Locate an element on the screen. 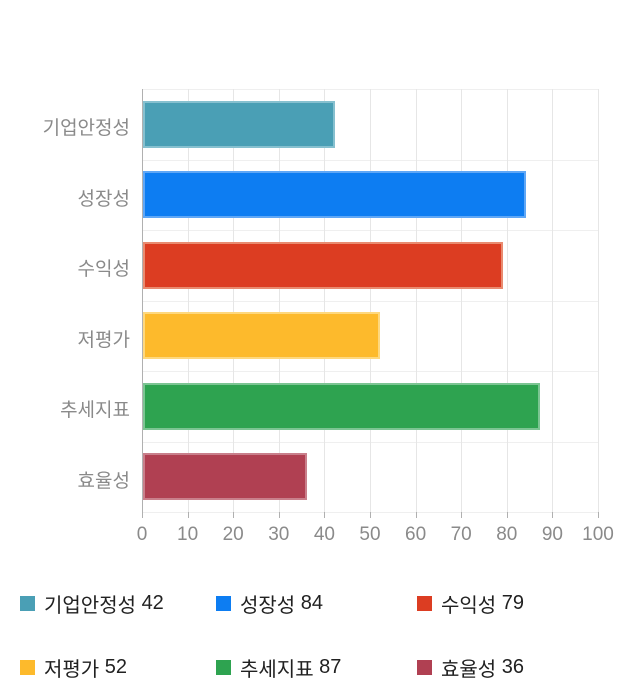 The width and height of the screenshot is (640, 700). y-axis-label: 추세지표 is located at coordinates (95, 411).